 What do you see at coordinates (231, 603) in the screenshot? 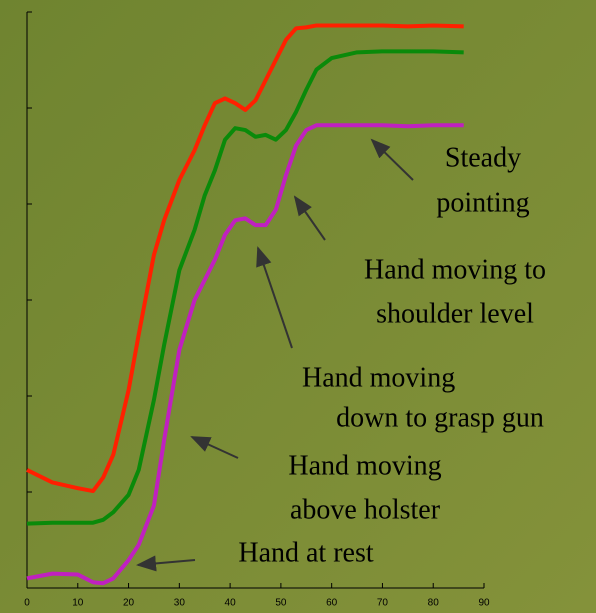
I see `x-tick-label: 40` at bounding box center [231, 603].